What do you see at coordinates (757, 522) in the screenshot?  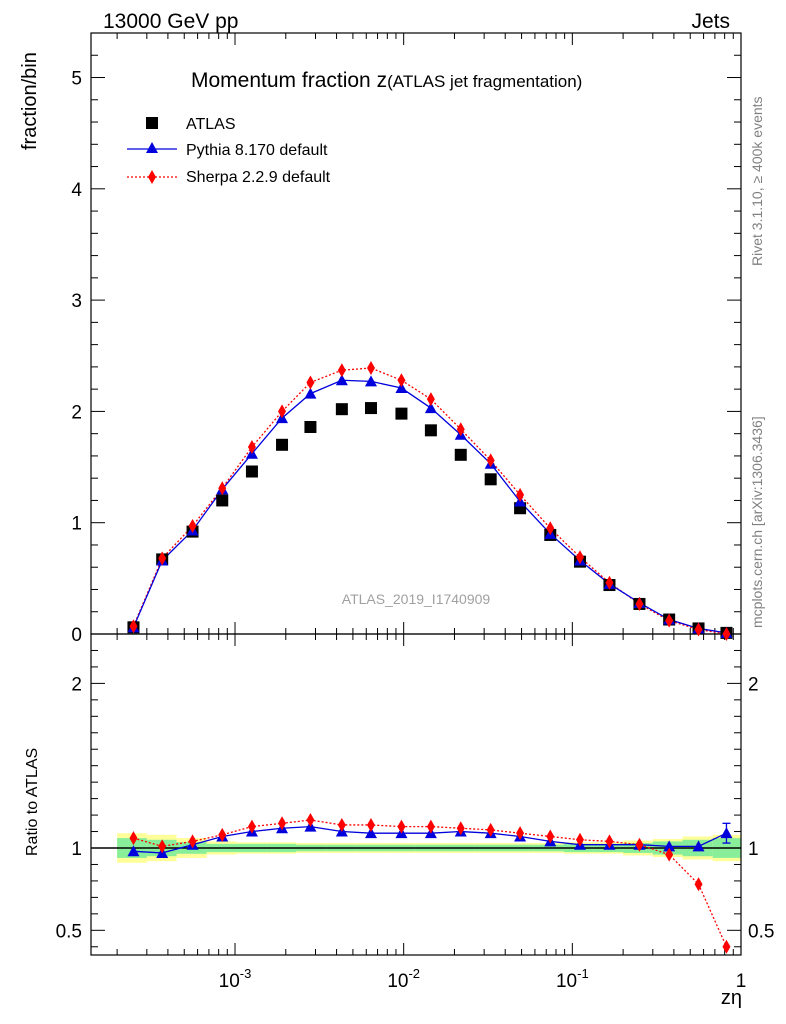 I see `mcplots-credit-label: mcplots.cern.ch [arXiv:1306.3436]` at bounding box center [757, 522].